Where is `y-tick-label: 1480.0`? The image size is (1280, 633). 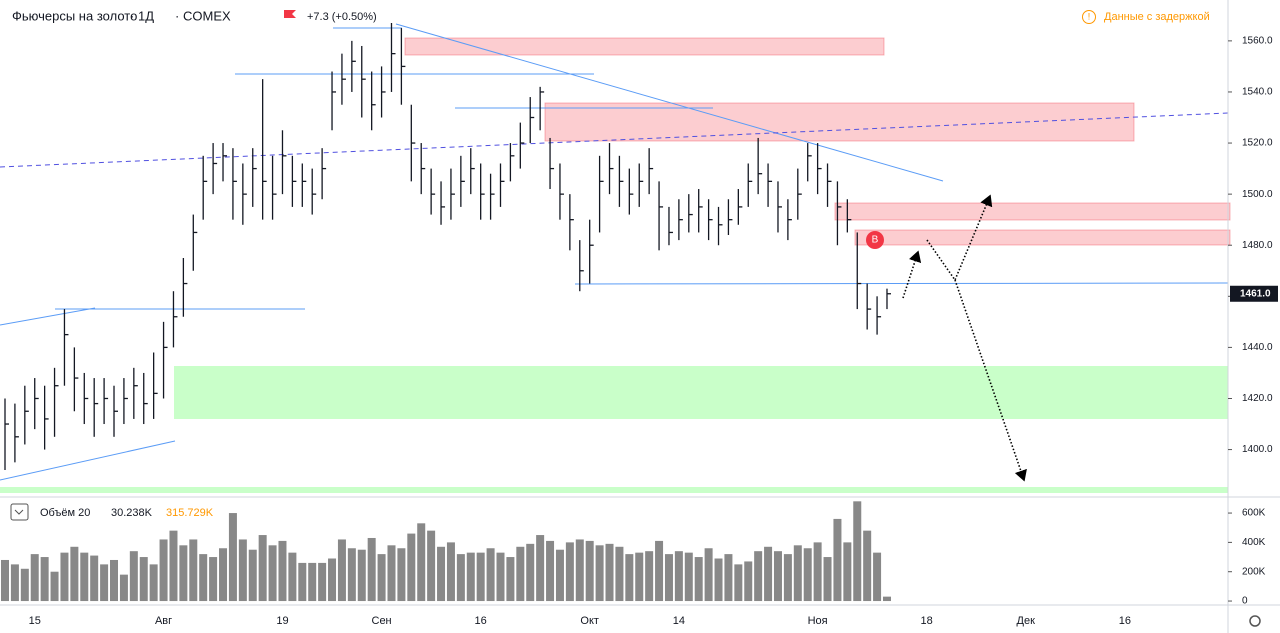 y-tick-label: 1480.0 is located at coordinates (1257, 245).